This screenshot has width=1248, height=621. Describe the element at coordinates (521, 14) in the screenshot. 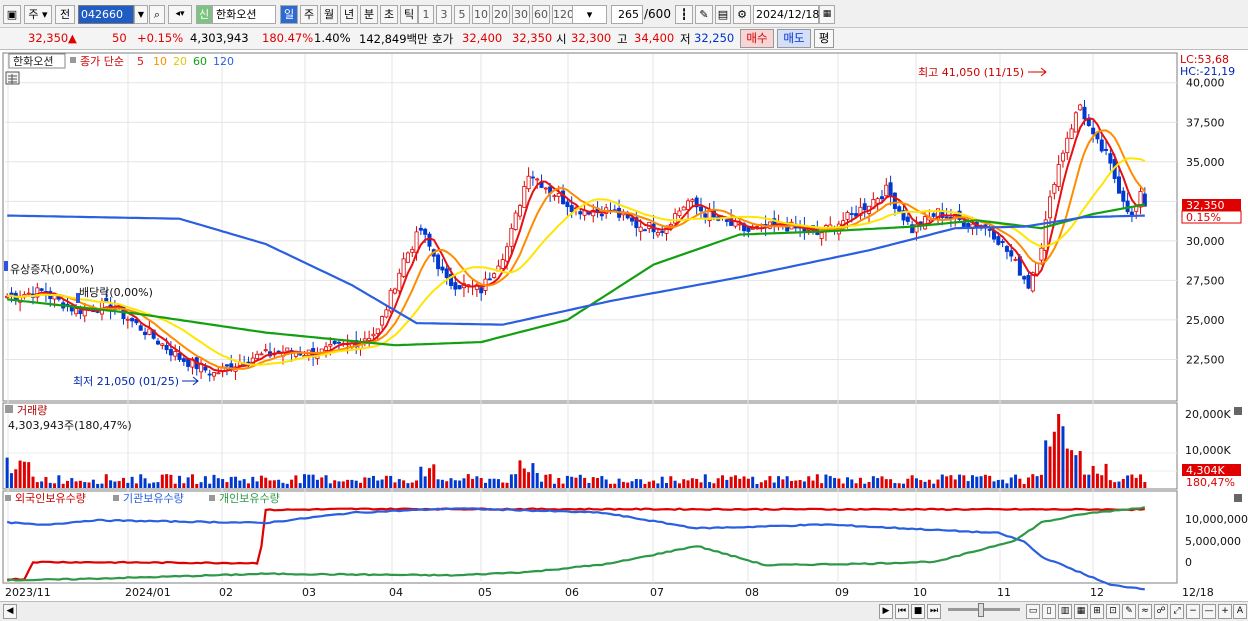

I see `interval-button-5: 30` at that location.